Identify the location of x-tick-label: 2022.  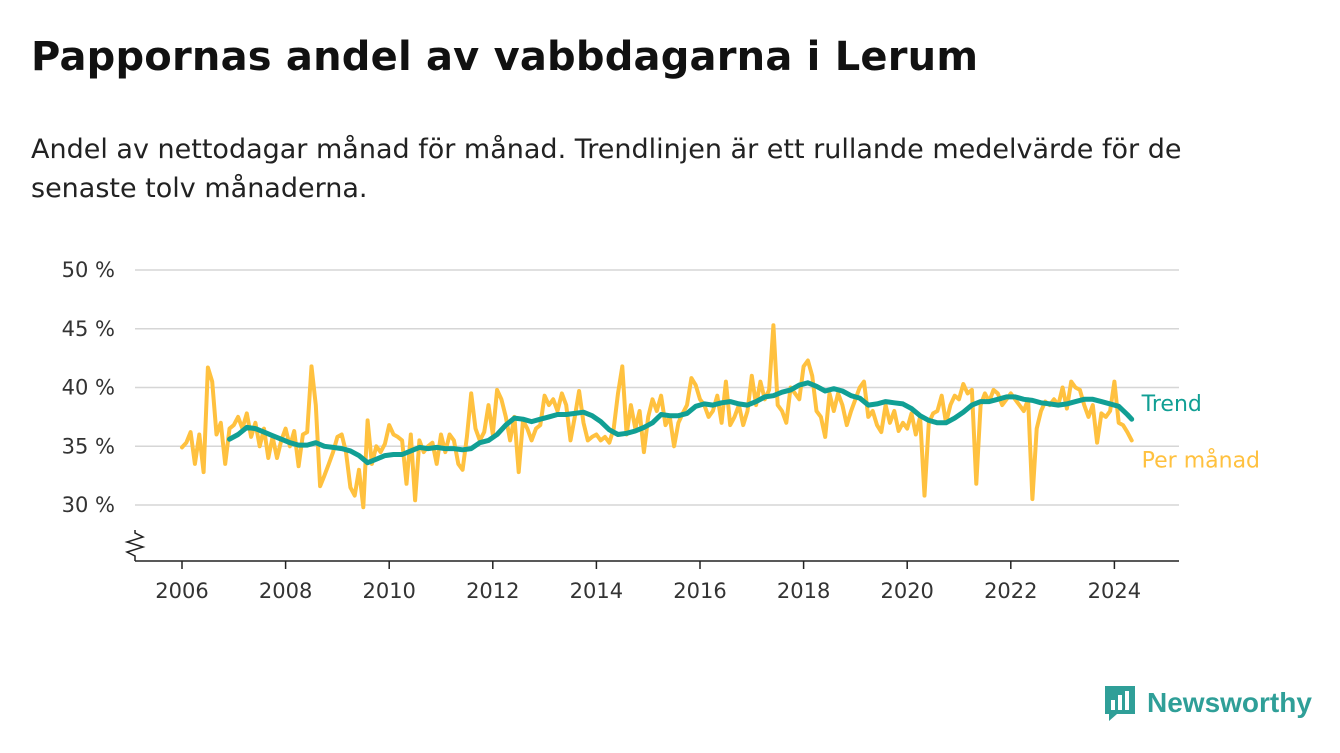
(1010, 591).